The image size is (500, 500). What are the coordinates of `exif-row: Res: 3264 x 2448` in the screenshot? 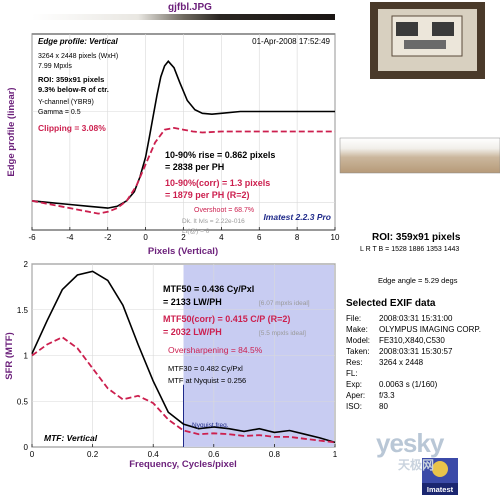 It's located at (384, 362).